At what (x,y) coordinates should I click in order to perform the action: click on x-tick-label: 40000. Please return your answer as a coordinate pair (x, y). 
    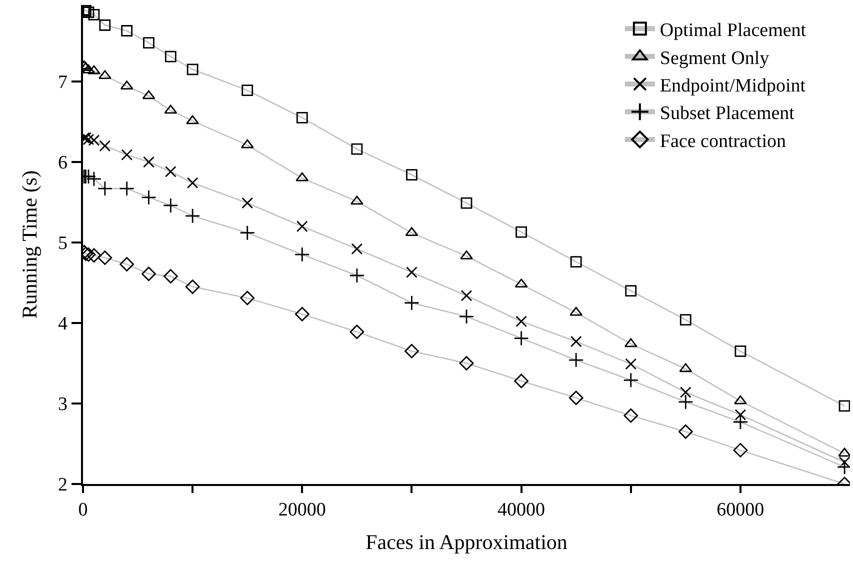
    Looking at the image, I should click on (522, 510).